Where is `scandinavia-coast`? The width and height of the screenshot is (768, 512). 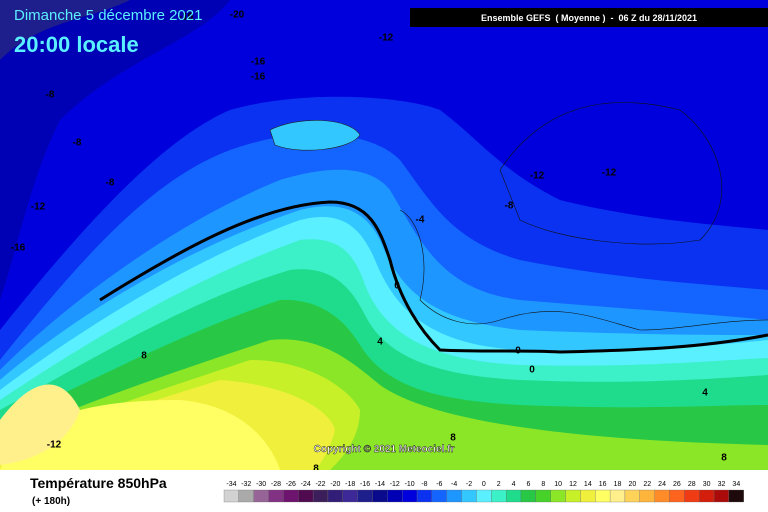
scandinavia-coast is located at coordinates (611, 173).